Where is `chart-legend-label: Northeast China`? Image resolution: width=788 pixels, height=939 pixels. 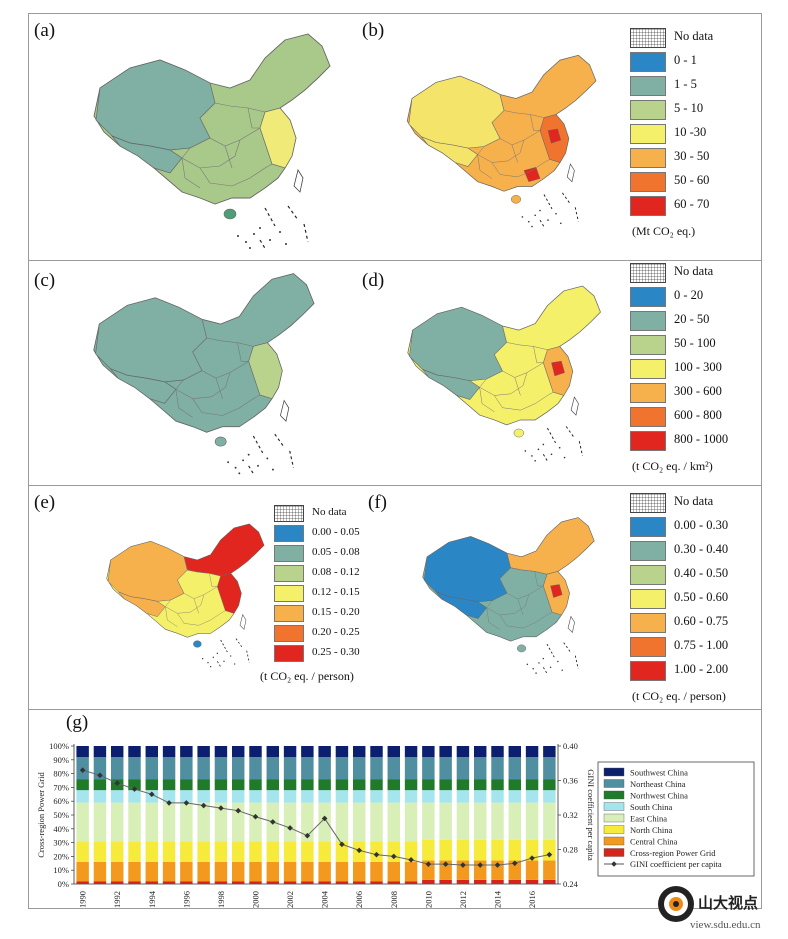
chart-legend-label: Northeast China is located at coordinates (658, 784).